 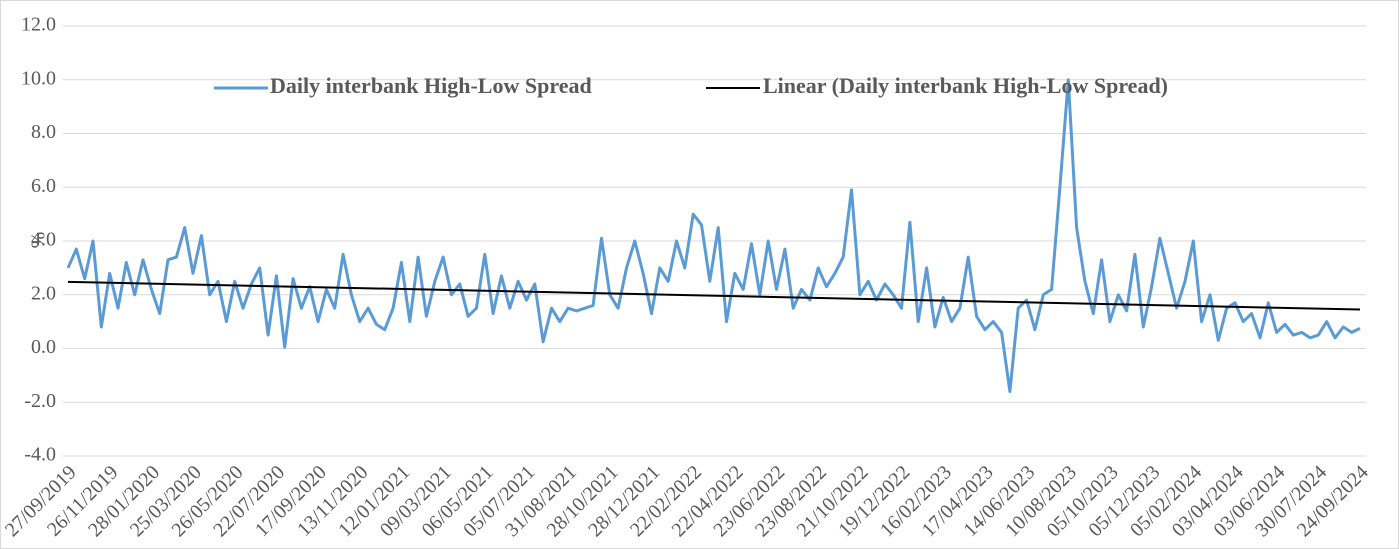 I want to click on y-tick-label: 6.0, so click(x=43, y=186).